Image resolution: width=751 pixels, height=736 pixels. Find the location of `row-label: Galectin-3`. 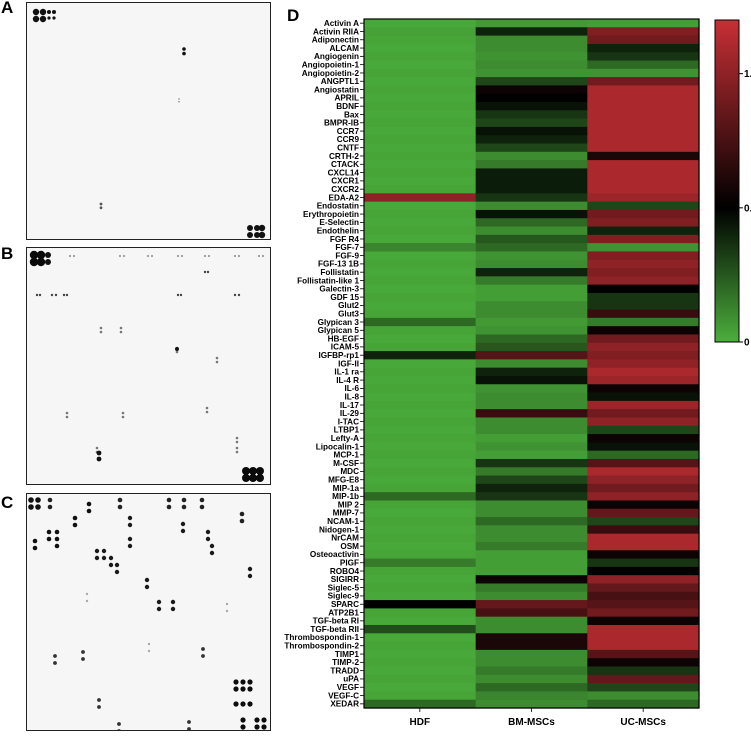

row-label: Galectin-3 is located at coordinates (339, 289).